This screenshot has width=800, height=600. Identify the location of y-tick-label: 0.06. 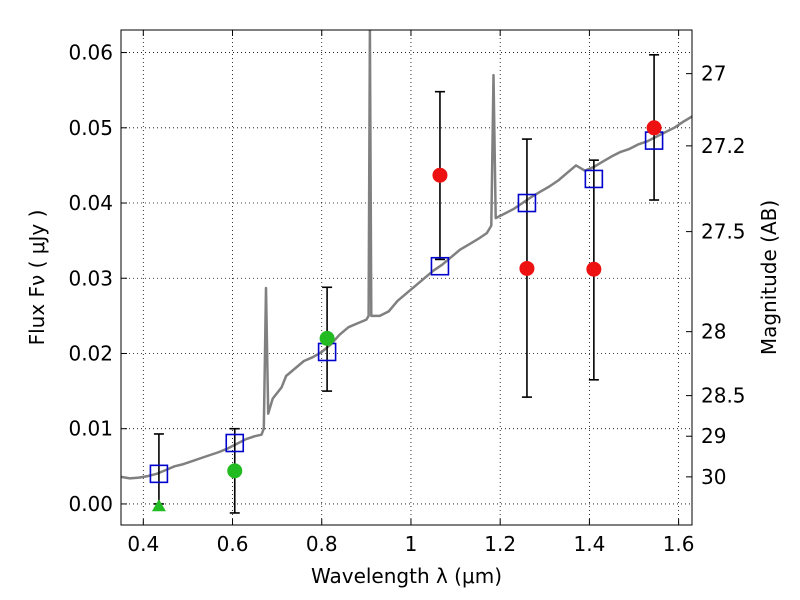
(90, 53).